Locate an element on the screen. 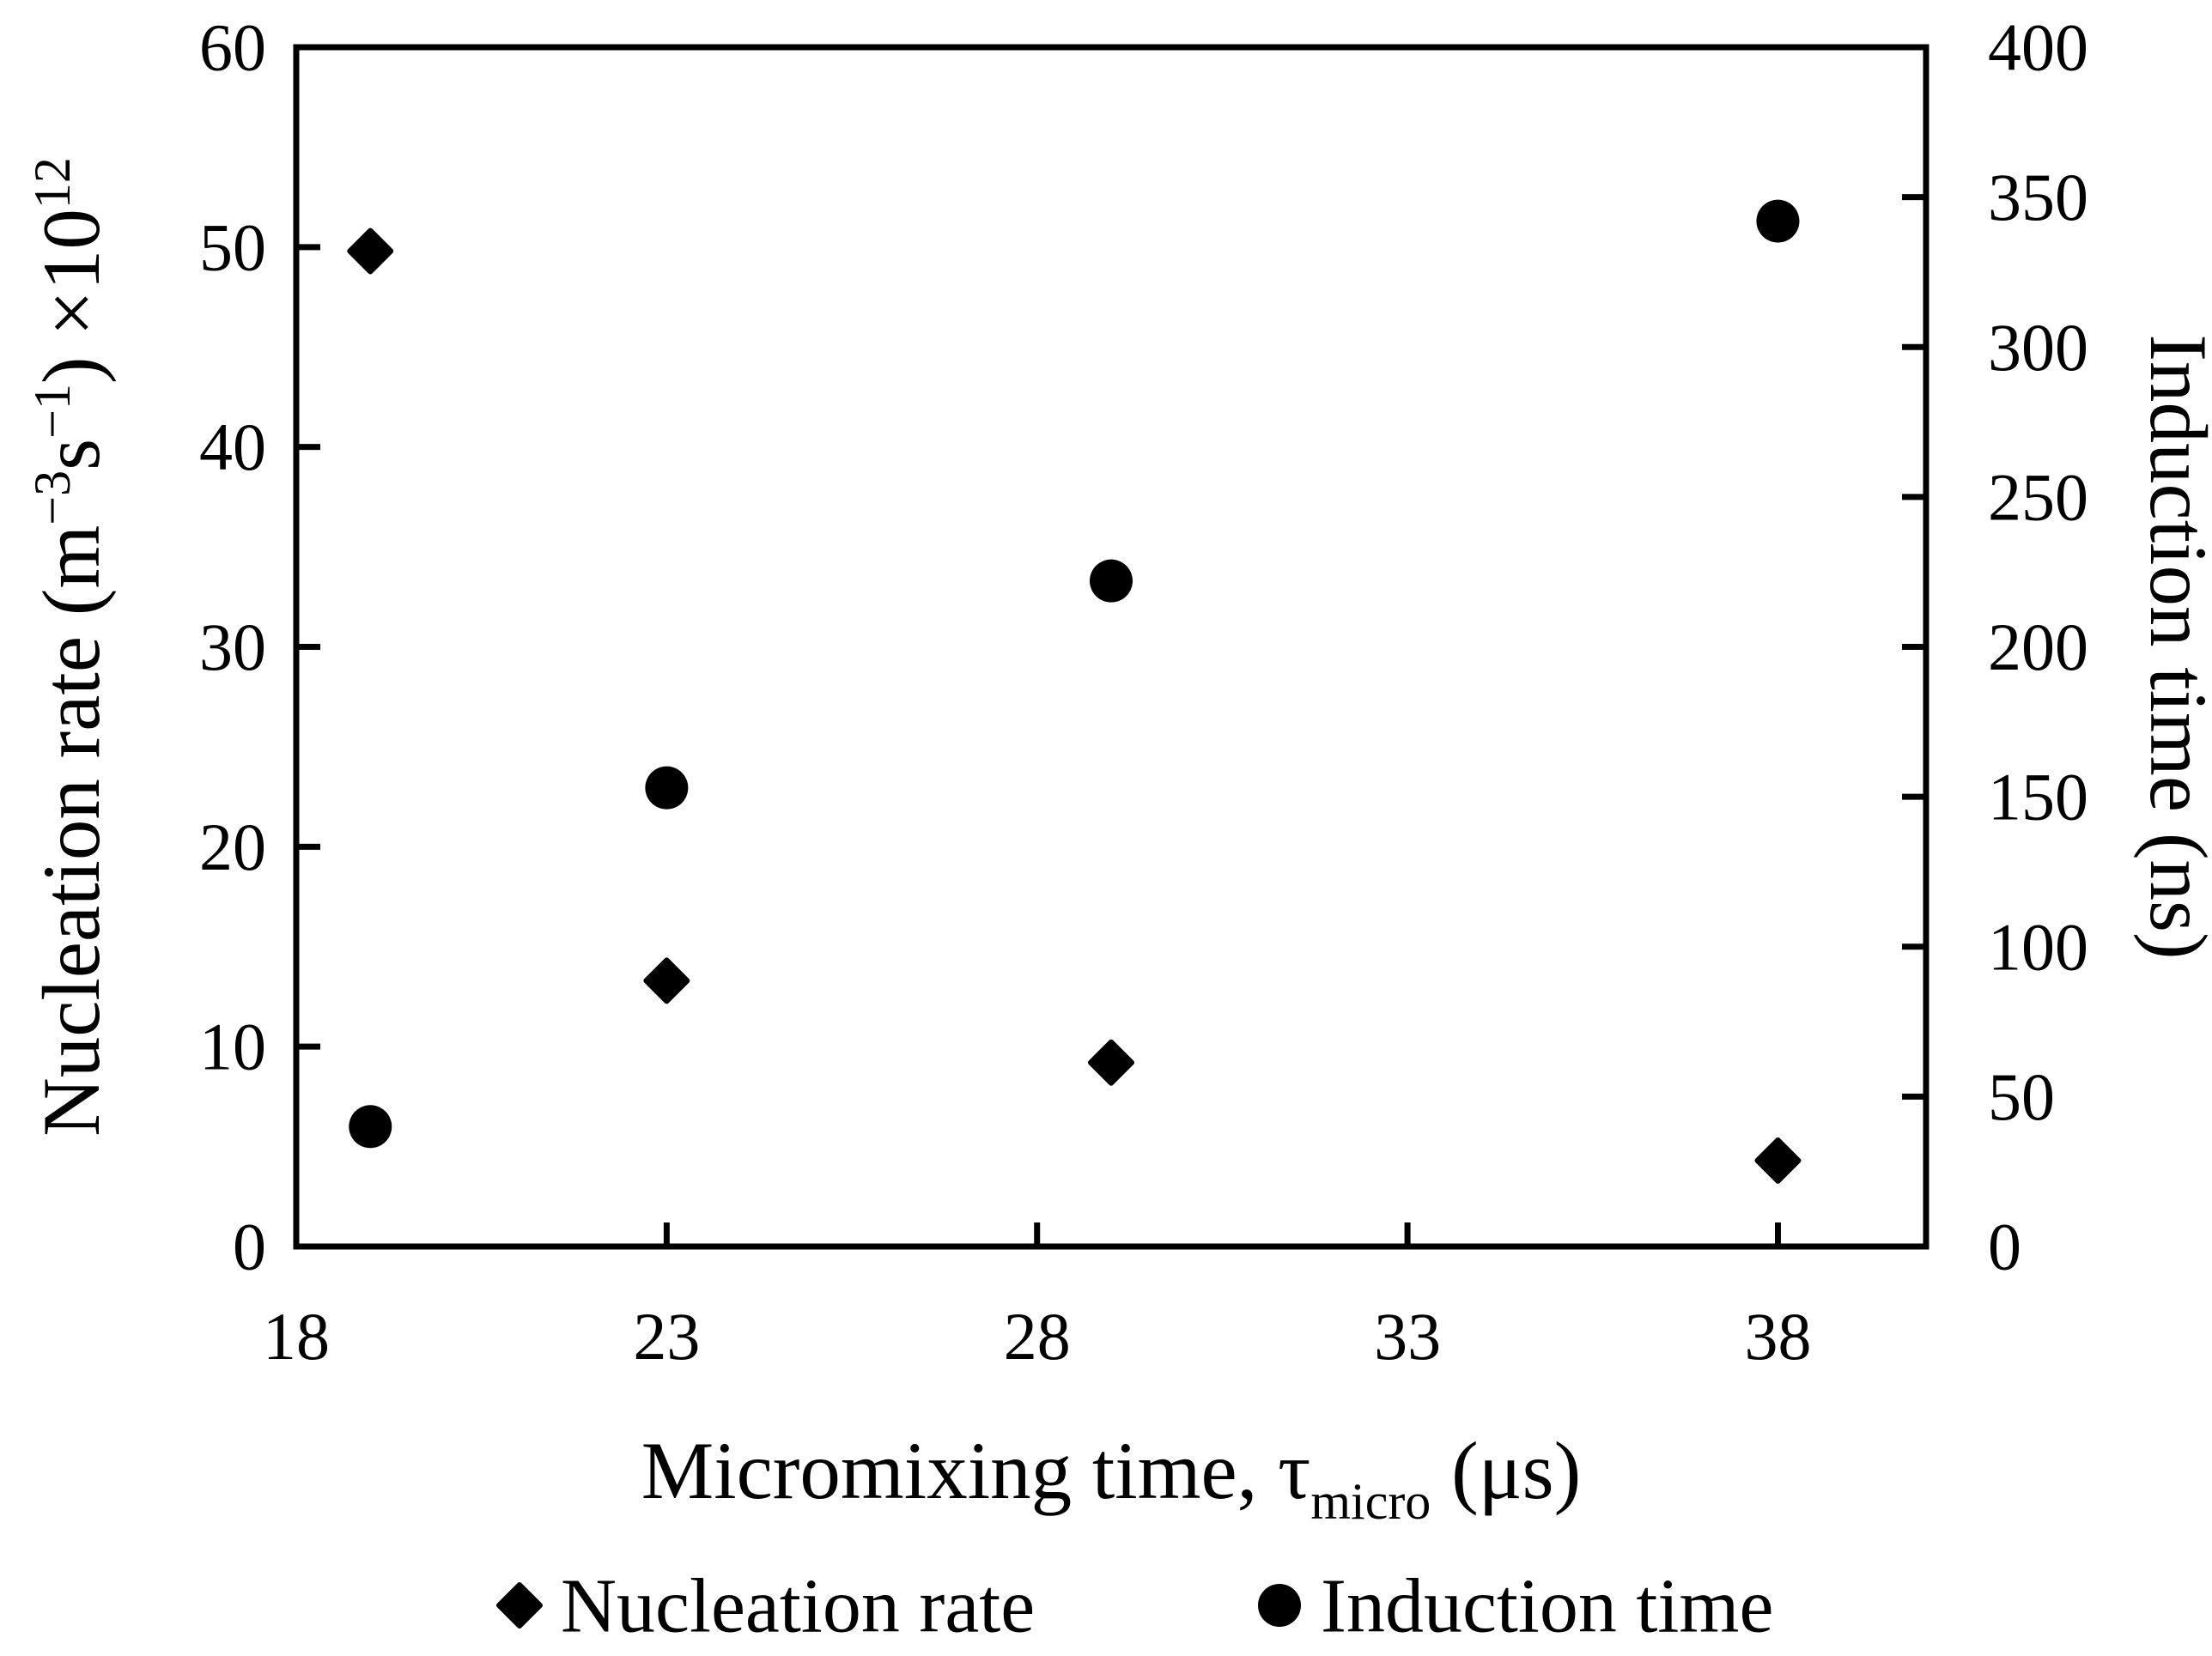 This screenshot has height=1656, width=2212. x-axis-title: Micromixing time, τmicro (μs) is located at coordinates (1111, 1477).